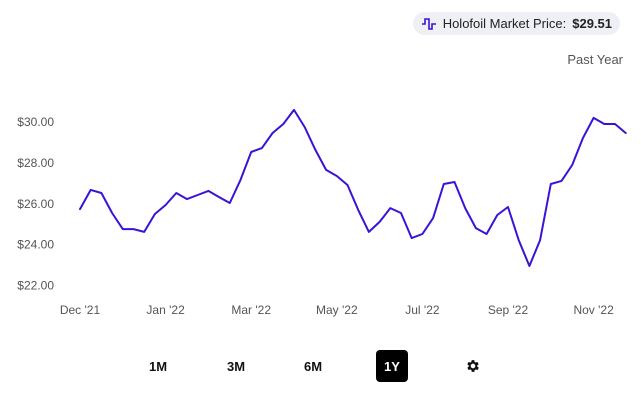 The height and width of the screenshot is (401, 641). I want to click on x-tick-label: Jan '22, so click(165, 310).